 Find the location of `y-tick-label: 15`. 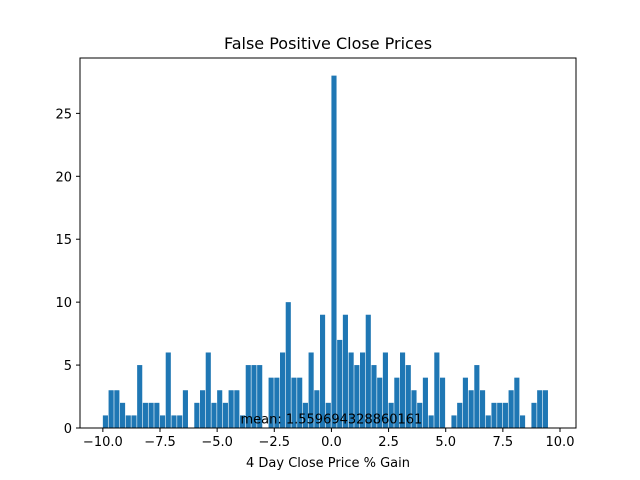

y-tick-label: 15 is located at coordinates (63, 240).